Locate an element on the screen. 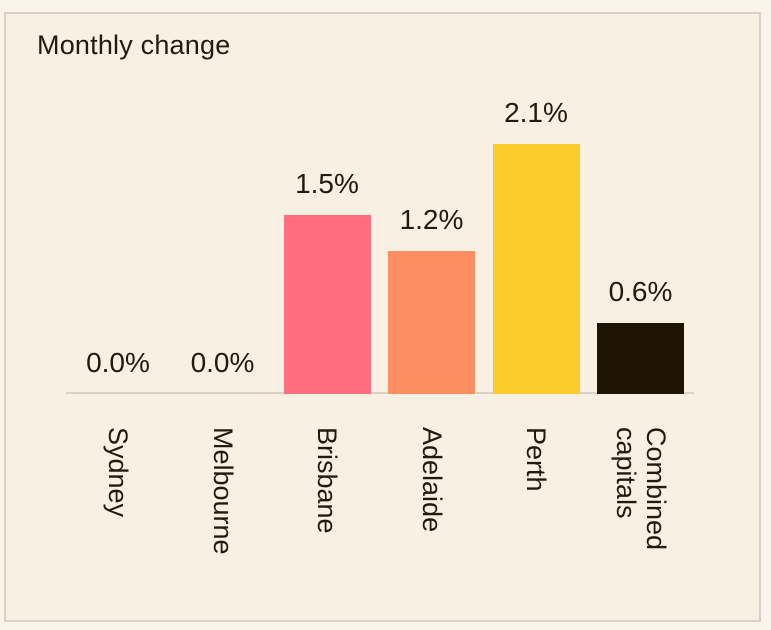 The width and height of the screenshot is (771, 630). value-label-brisbane: 1.5% is located at coordinates (327, 183).